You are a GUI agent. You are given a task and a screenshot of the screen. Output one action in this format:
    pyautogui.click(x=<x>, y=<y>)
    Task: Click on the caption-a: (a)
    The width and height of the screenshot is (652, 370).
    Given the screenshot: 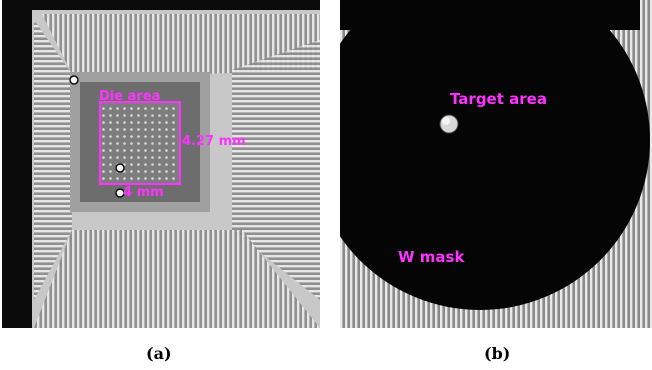 What is the action you would take?
    pyautogui.click(x=159, y=353)
    